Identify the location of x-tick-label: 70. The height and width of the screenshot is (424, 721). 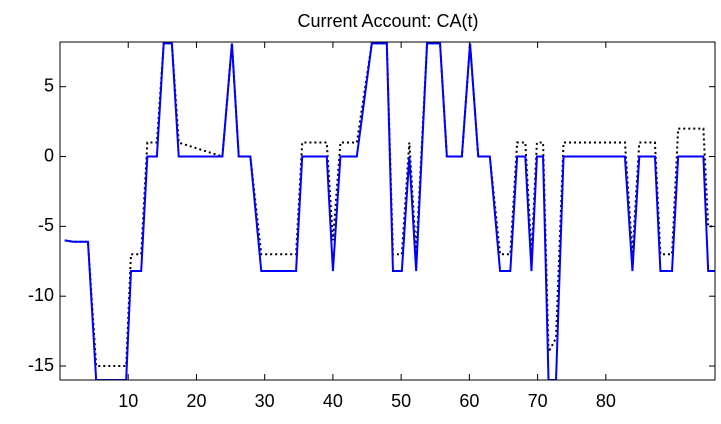
(538, 401).